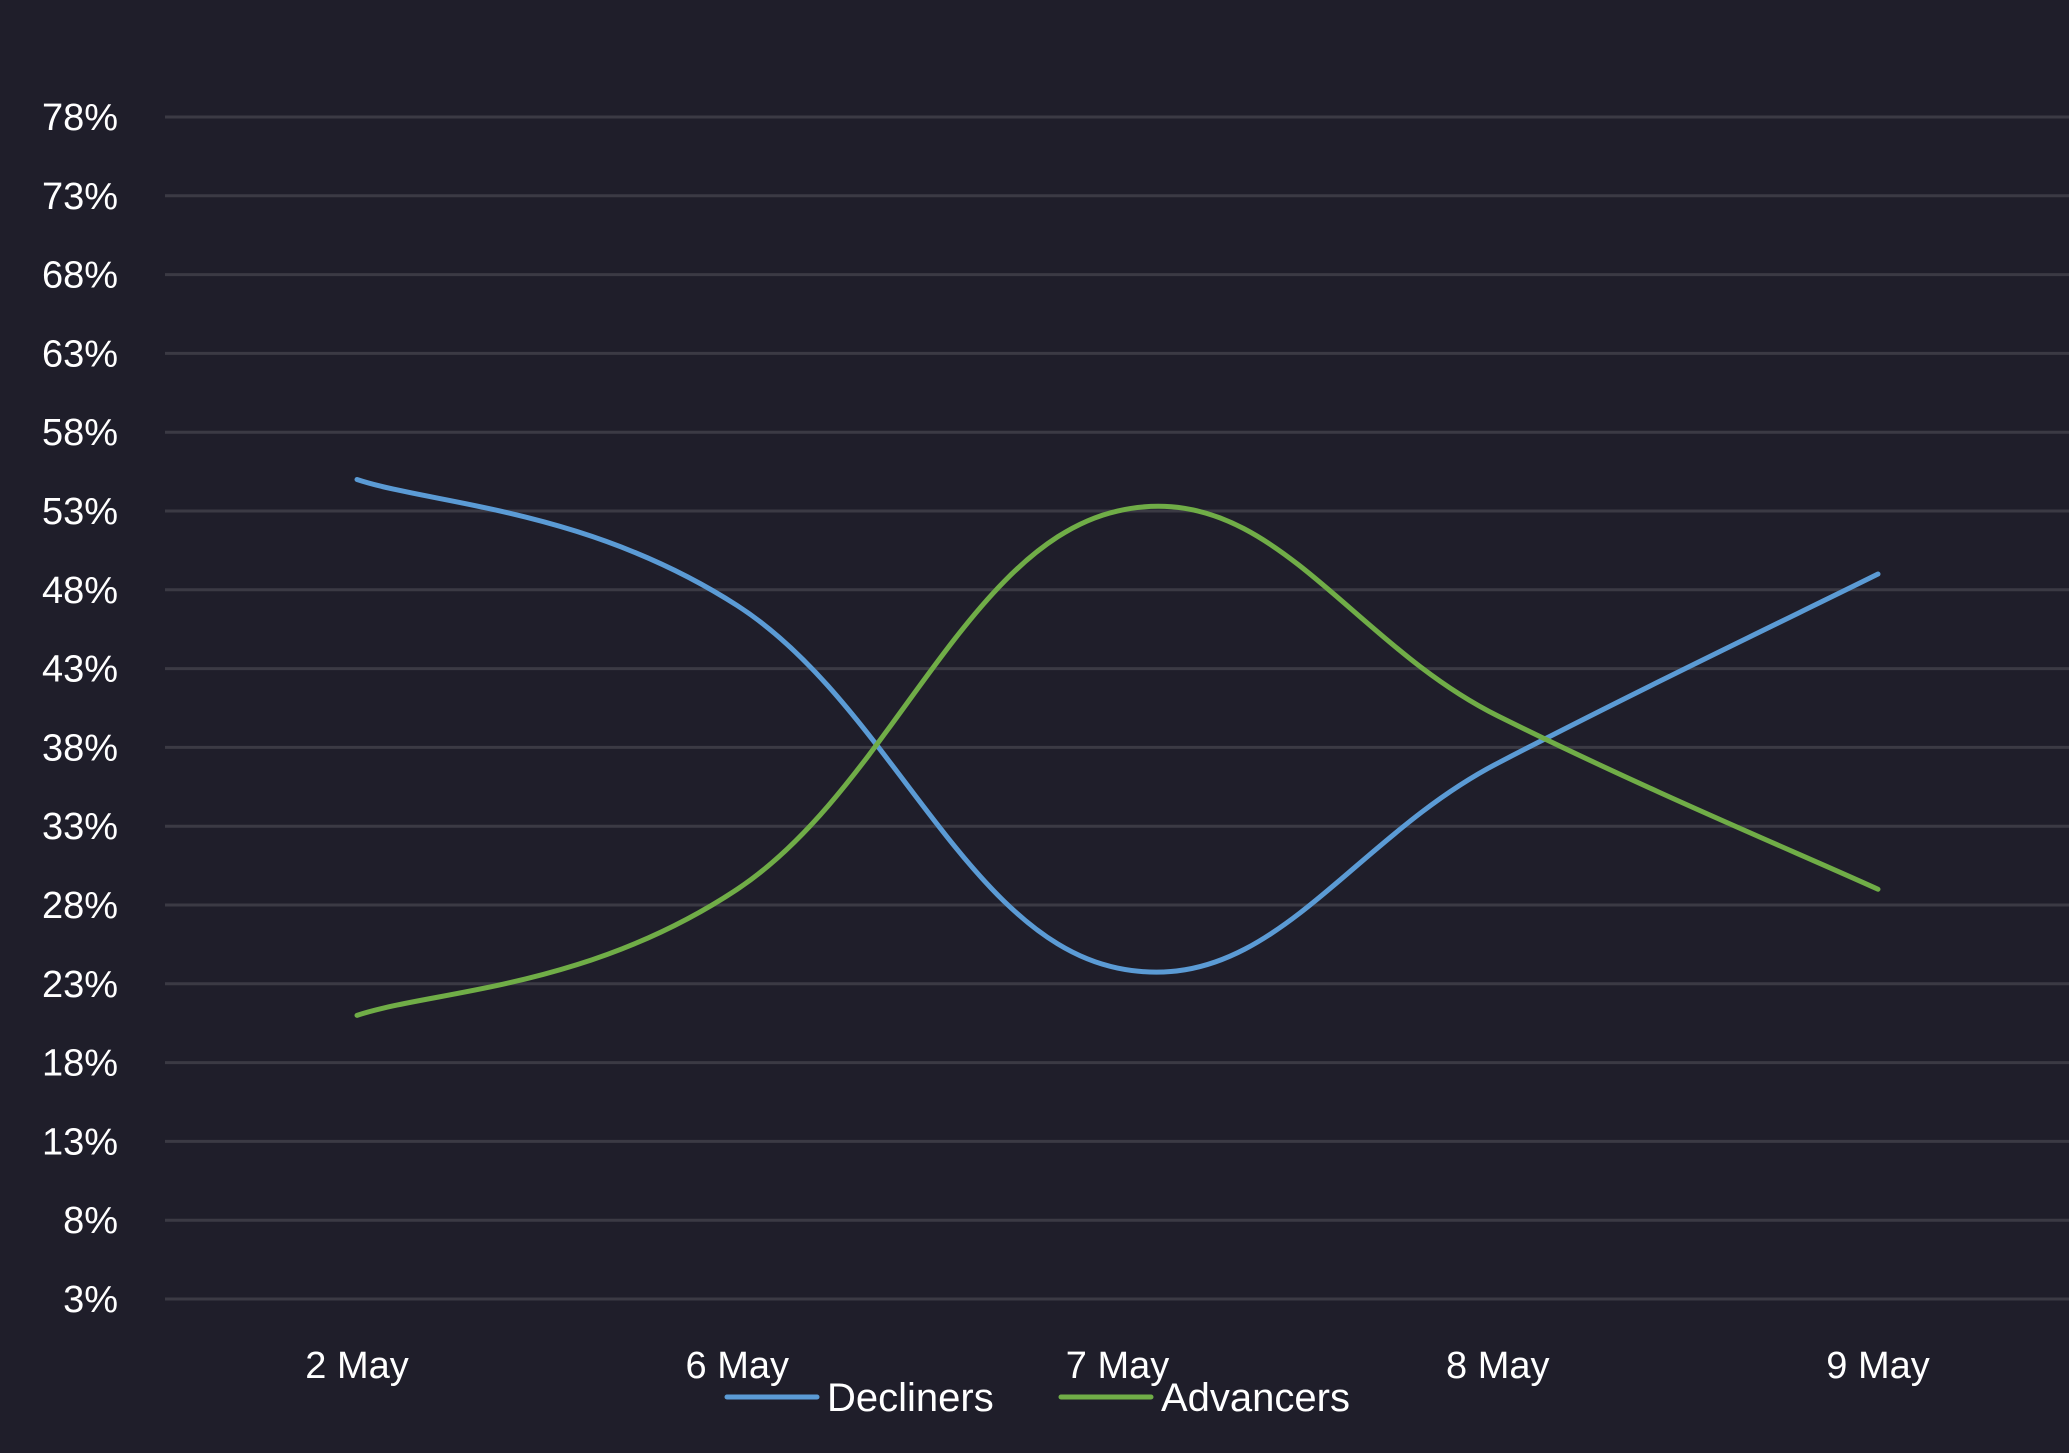  I want to click on y-tick-label: 28%, so click(80, 906).